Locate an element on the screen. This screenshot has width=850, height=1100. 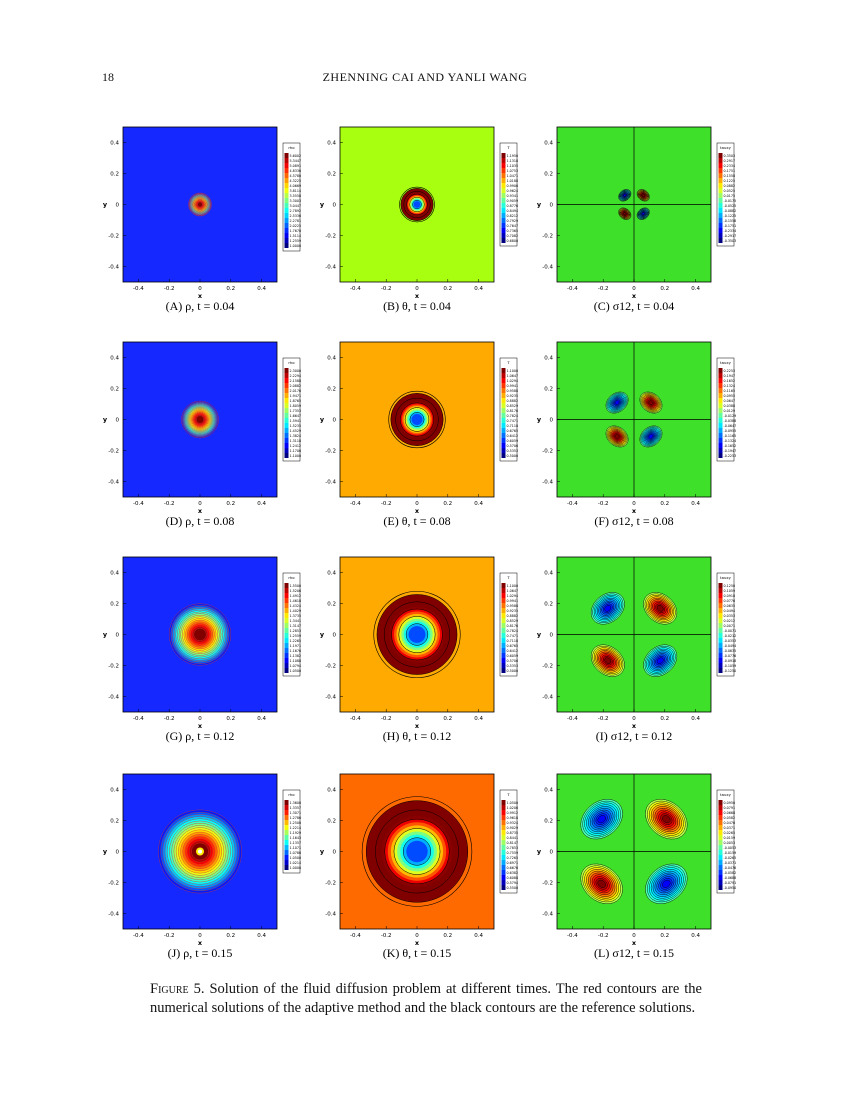
x-tick-label: 0 is located at coordinates (417, 289).